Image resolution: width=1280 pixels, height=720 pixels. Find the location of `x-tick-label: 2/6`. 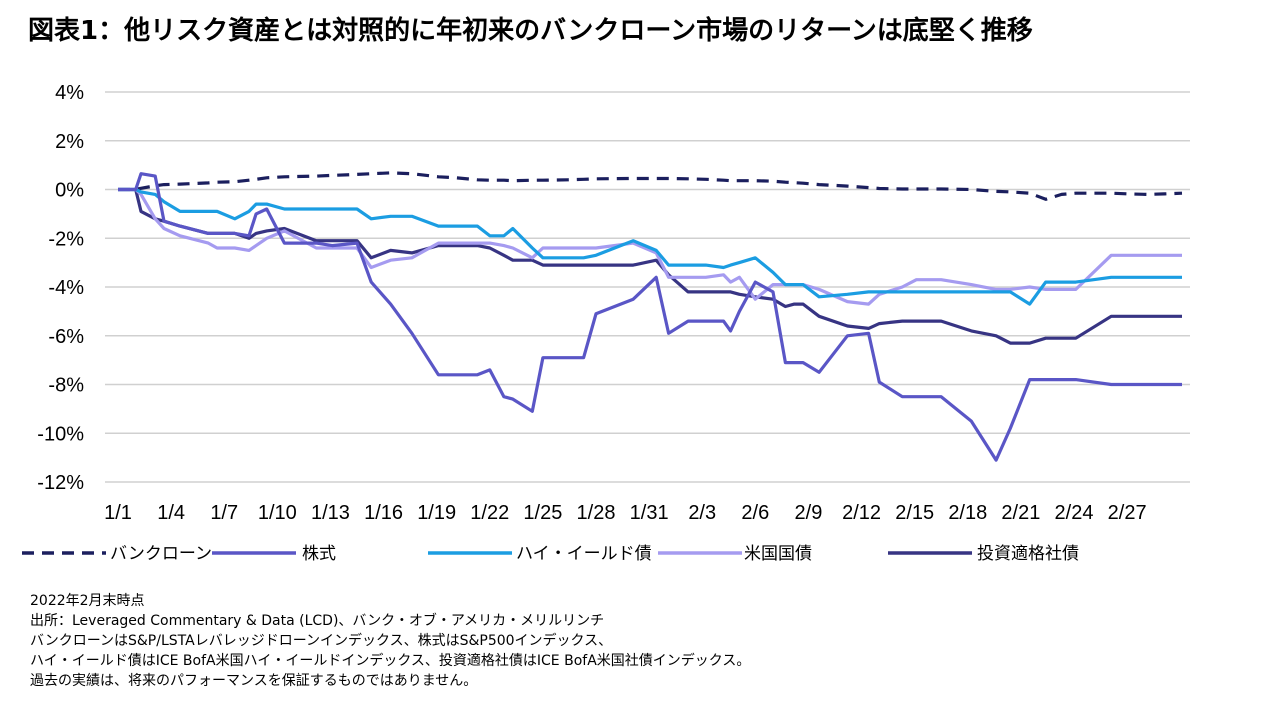

x-tick-label: 2/6 is located at coordinates (755, 513).